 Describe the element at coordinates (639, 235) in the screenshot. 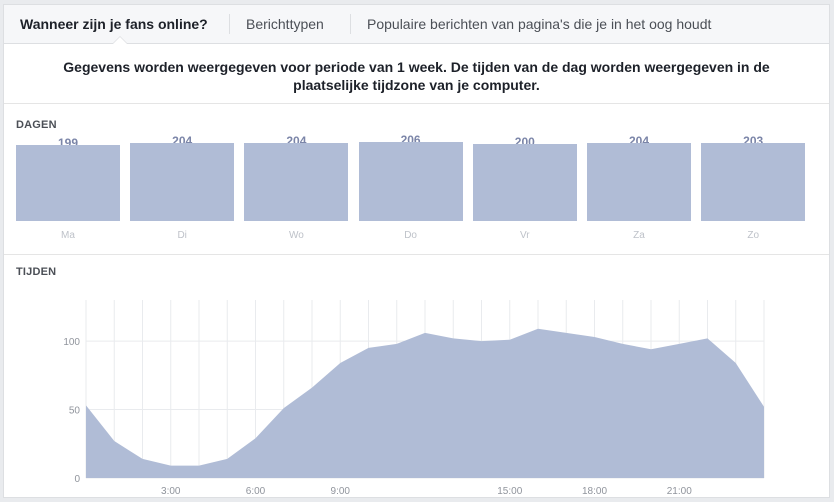

I see `day-name-label: Za` at that location.